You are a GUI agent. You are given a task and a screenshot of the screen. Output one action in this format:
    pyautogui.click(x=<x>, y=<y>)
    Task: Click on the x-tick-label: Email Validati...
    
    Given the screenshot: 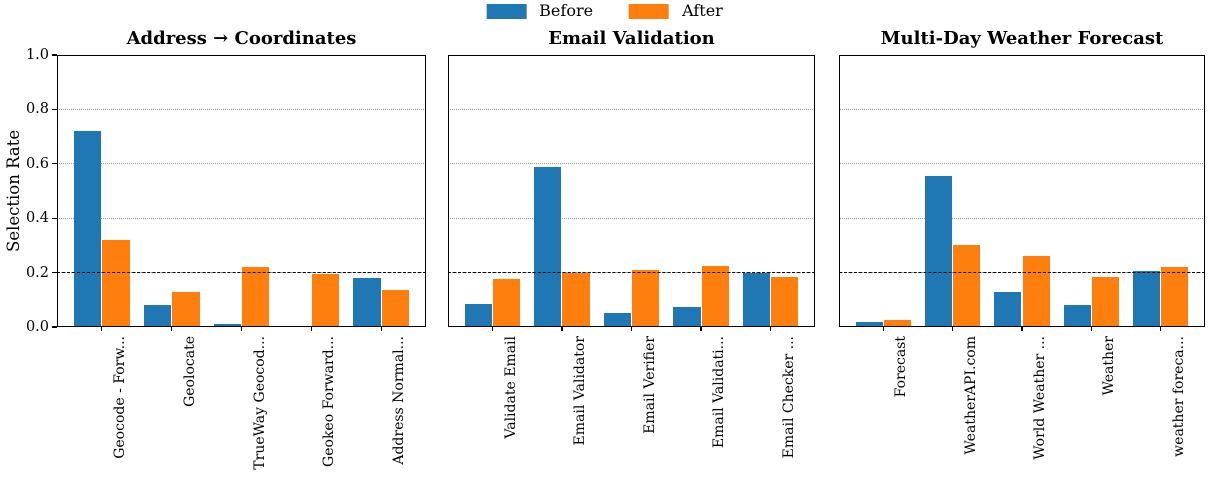 What is the action you would take?
    pyautogui.click(x=719, y=392)
    